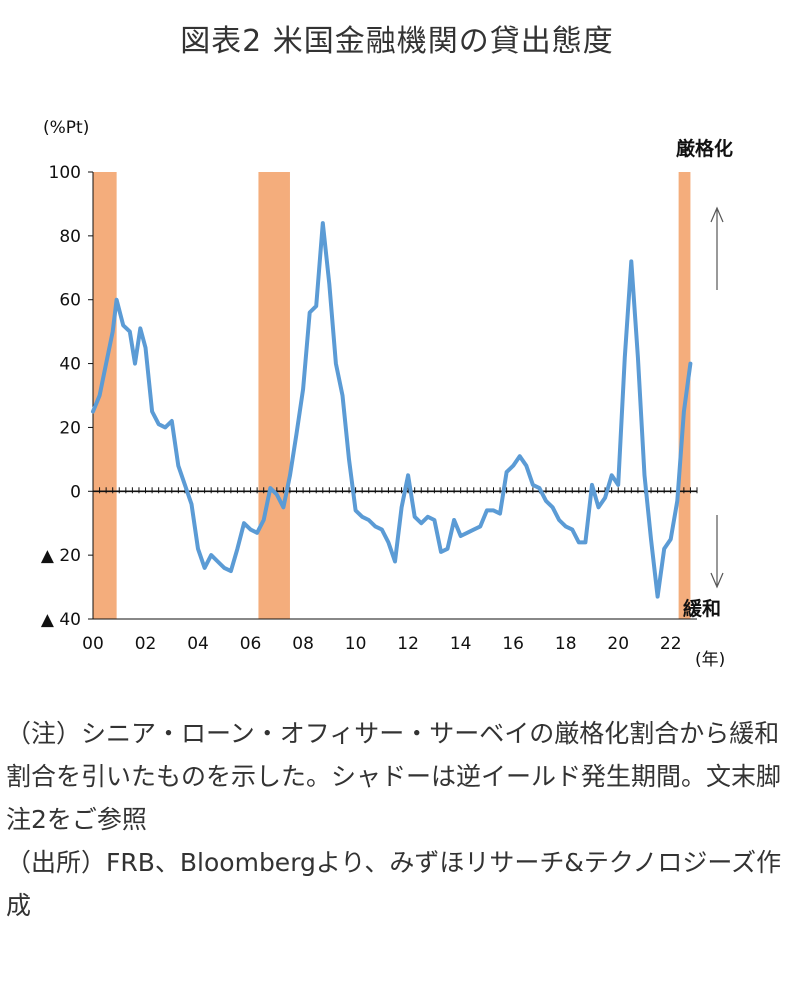 The image size is (794, 989). Describe the element at coordinates (75, 492) in the screenshot. I see `y-tick-label: 0` at that location.